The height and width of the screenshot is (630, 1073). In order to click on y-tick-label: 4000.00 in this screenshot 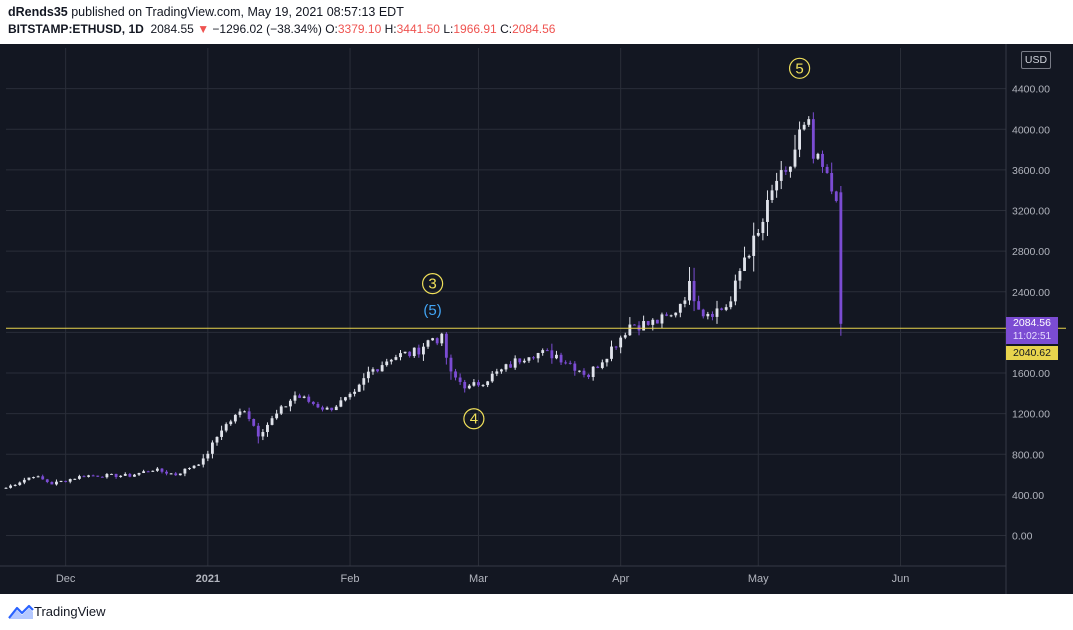, I will do `click(1031, 130)`.